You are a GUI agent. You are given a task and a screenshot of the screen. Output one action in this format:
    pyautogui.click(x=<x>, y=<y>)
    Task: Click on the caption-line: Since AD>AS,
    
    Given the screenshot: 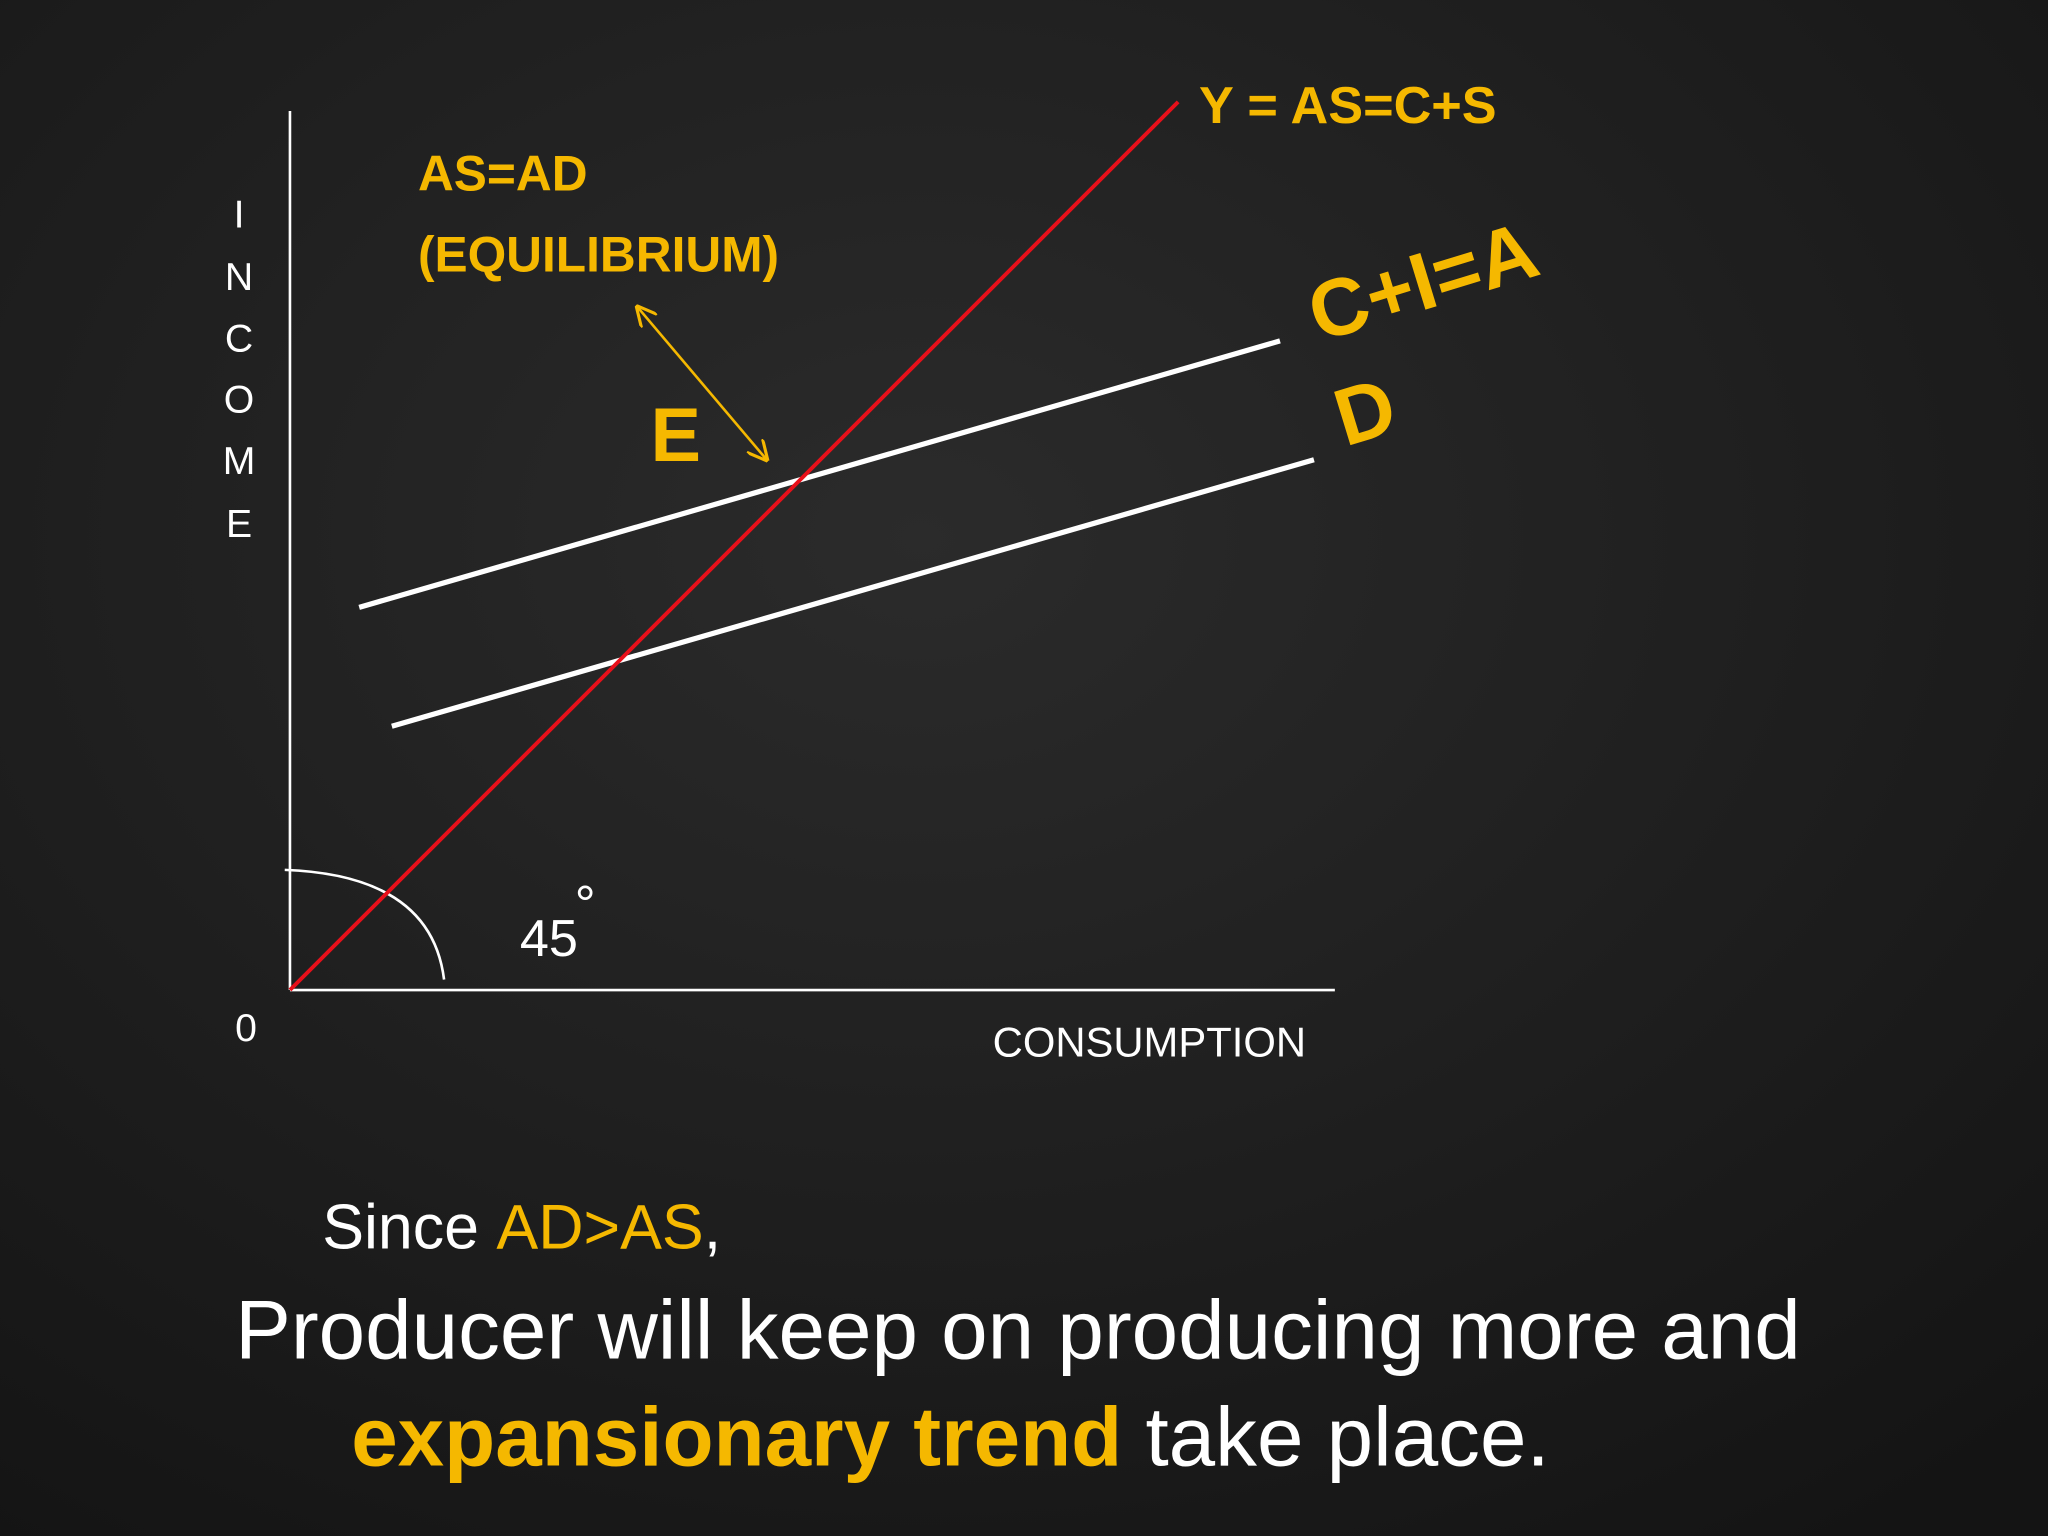 What is the action you would take?
    pyautogui.click(x=504, y=1228)
    